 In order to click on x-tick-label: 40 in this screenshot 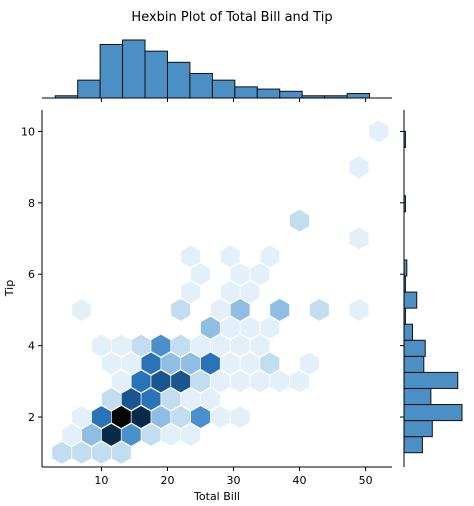, I will do `click(300, 480)`.